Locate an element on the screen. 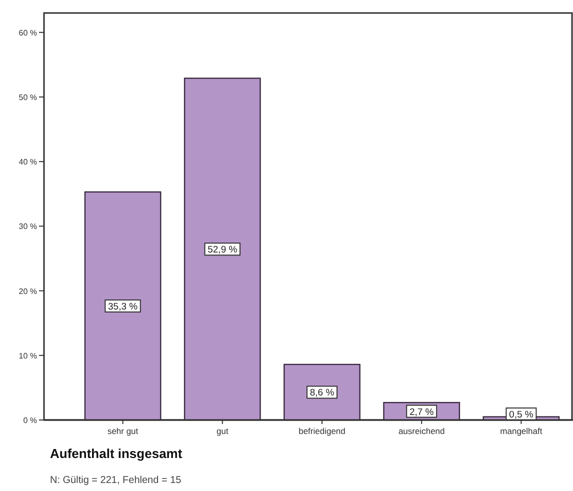 This screenshot has height=491, width=573. x-tick-label: ausreichend is located at coordinates (422, 431).